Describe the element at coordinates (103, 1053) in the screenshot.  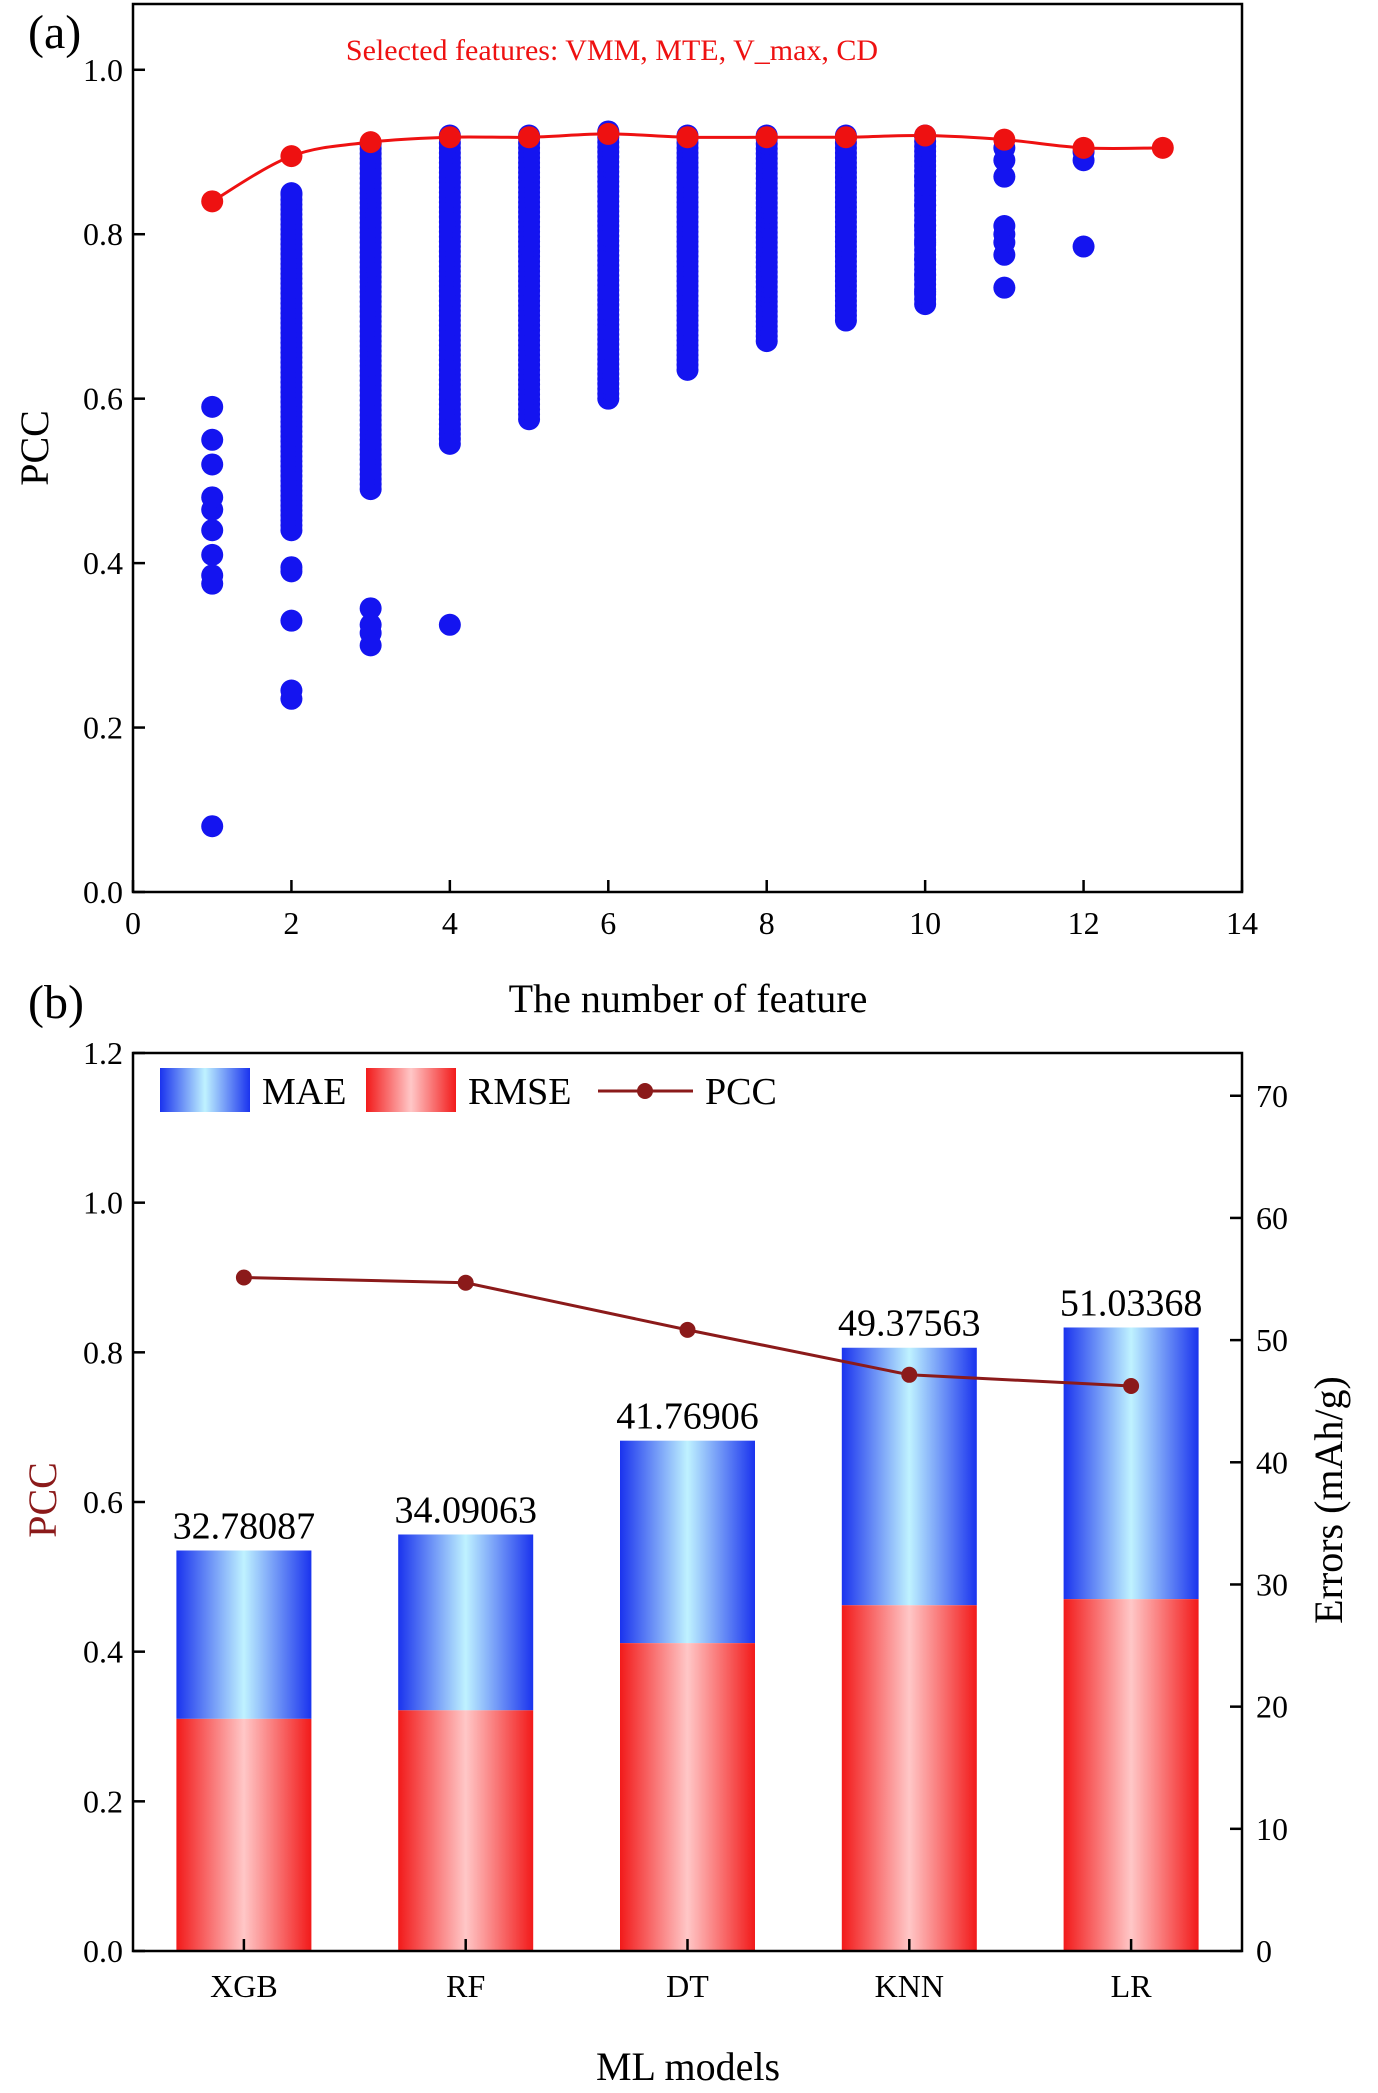
I see `left-y-tick-label: 1.2` at that location.